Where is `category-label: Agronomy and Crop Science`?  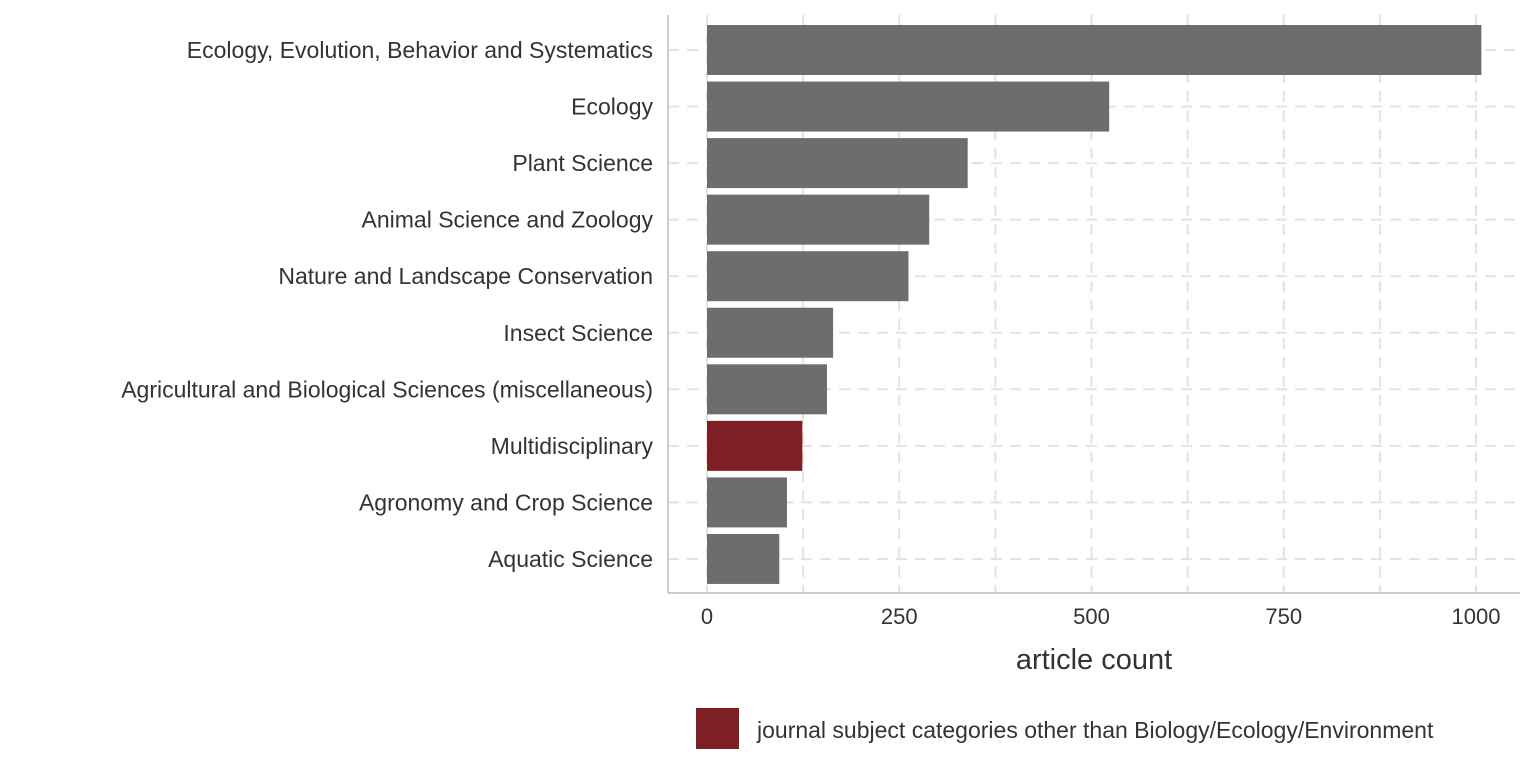
category-label: Agronomy and Crop Science is located at coordinates (506, 502).